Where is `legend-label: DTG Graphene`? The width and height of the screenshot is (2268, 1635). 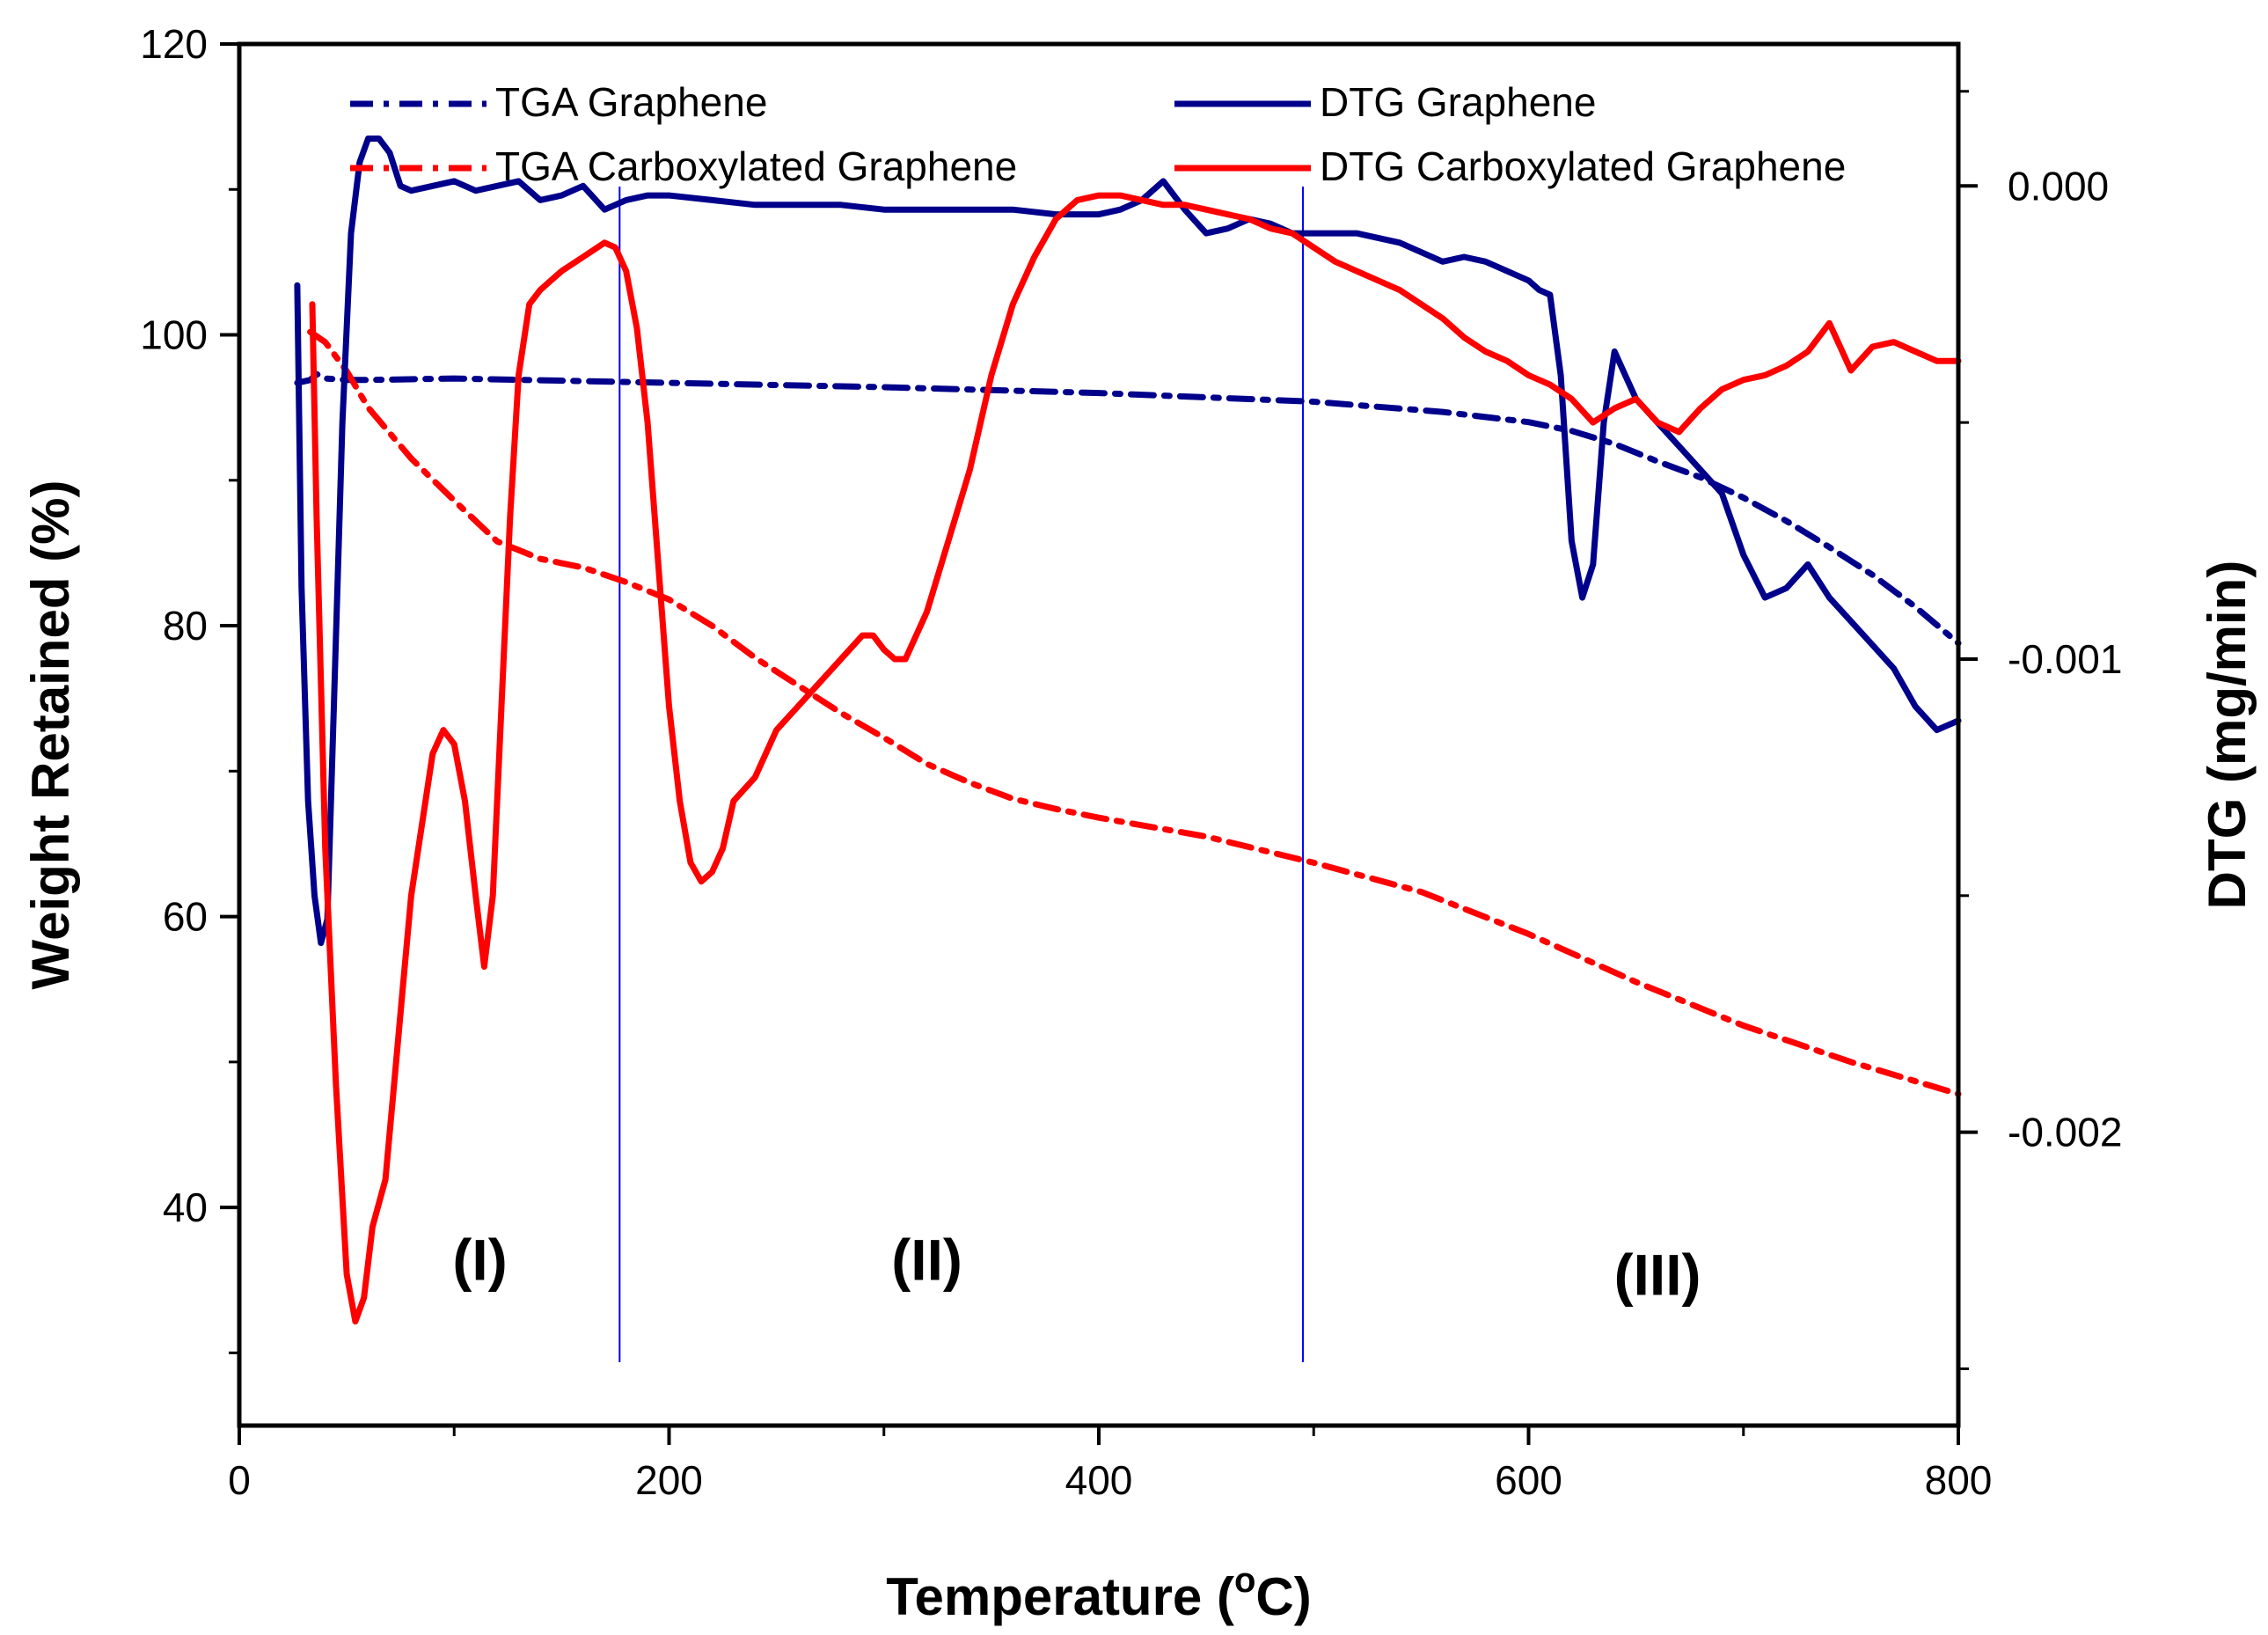
legend-label: DTG Graphene is located at coordinates (1458, 102).